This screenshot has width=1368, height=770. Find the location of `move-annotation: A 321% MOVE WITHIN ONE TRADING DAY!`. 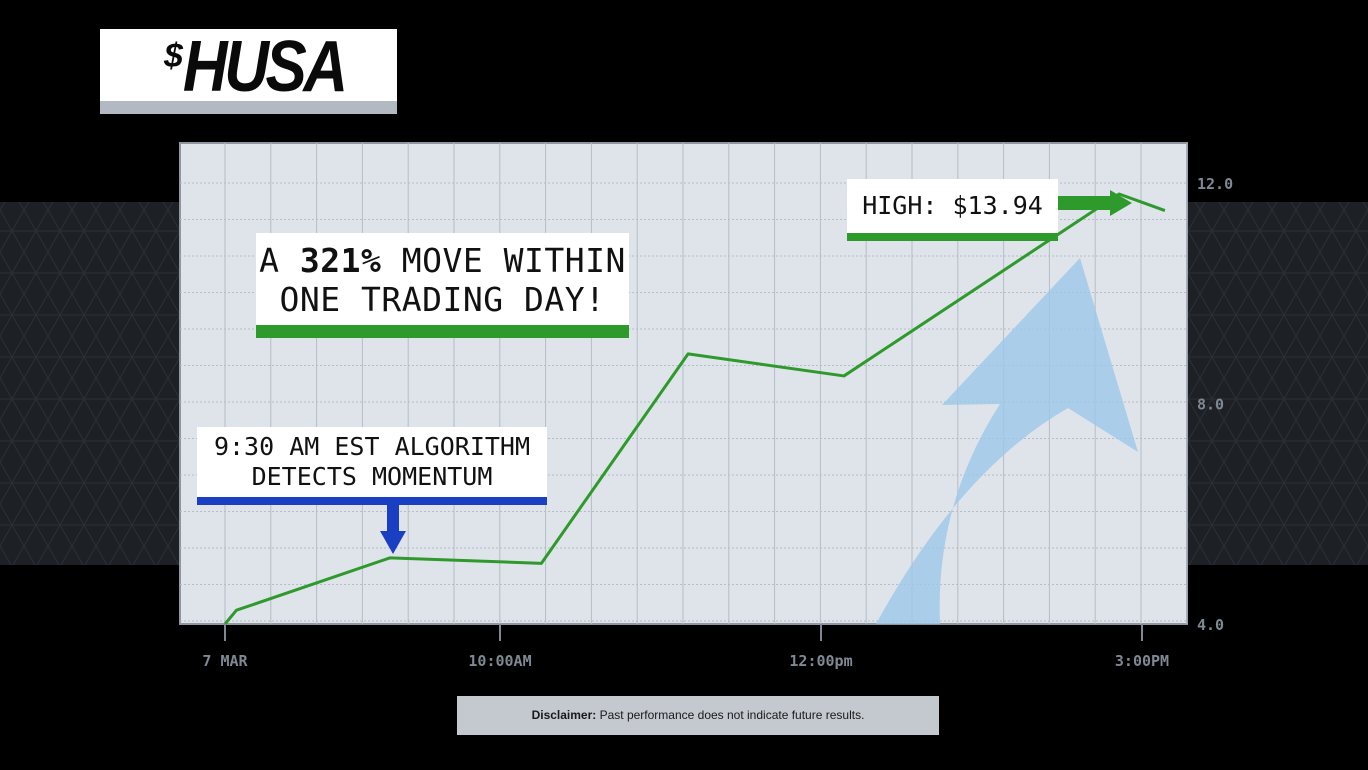

move-annotation: A 321% MOVE WITHIN ONE TRADING DAY! is located at coordinates (442, 285).